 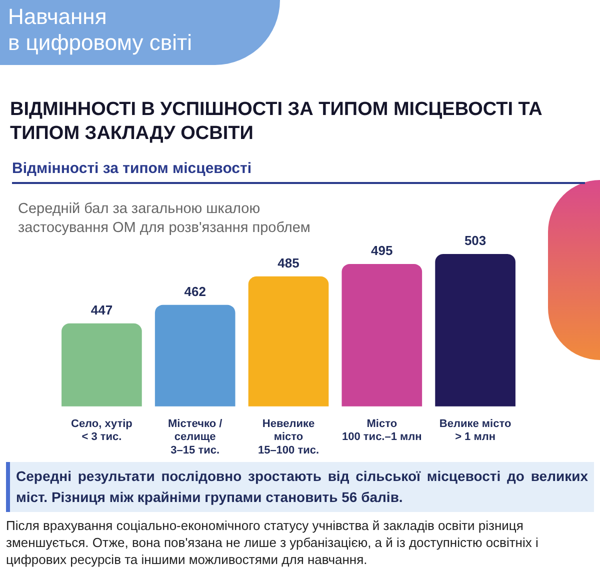 What do you see at coordinates (298, 172) in the screenshot?
I see `chart-subtitle: Відмінності за типом місцевості` at bounding box center [298, 172].